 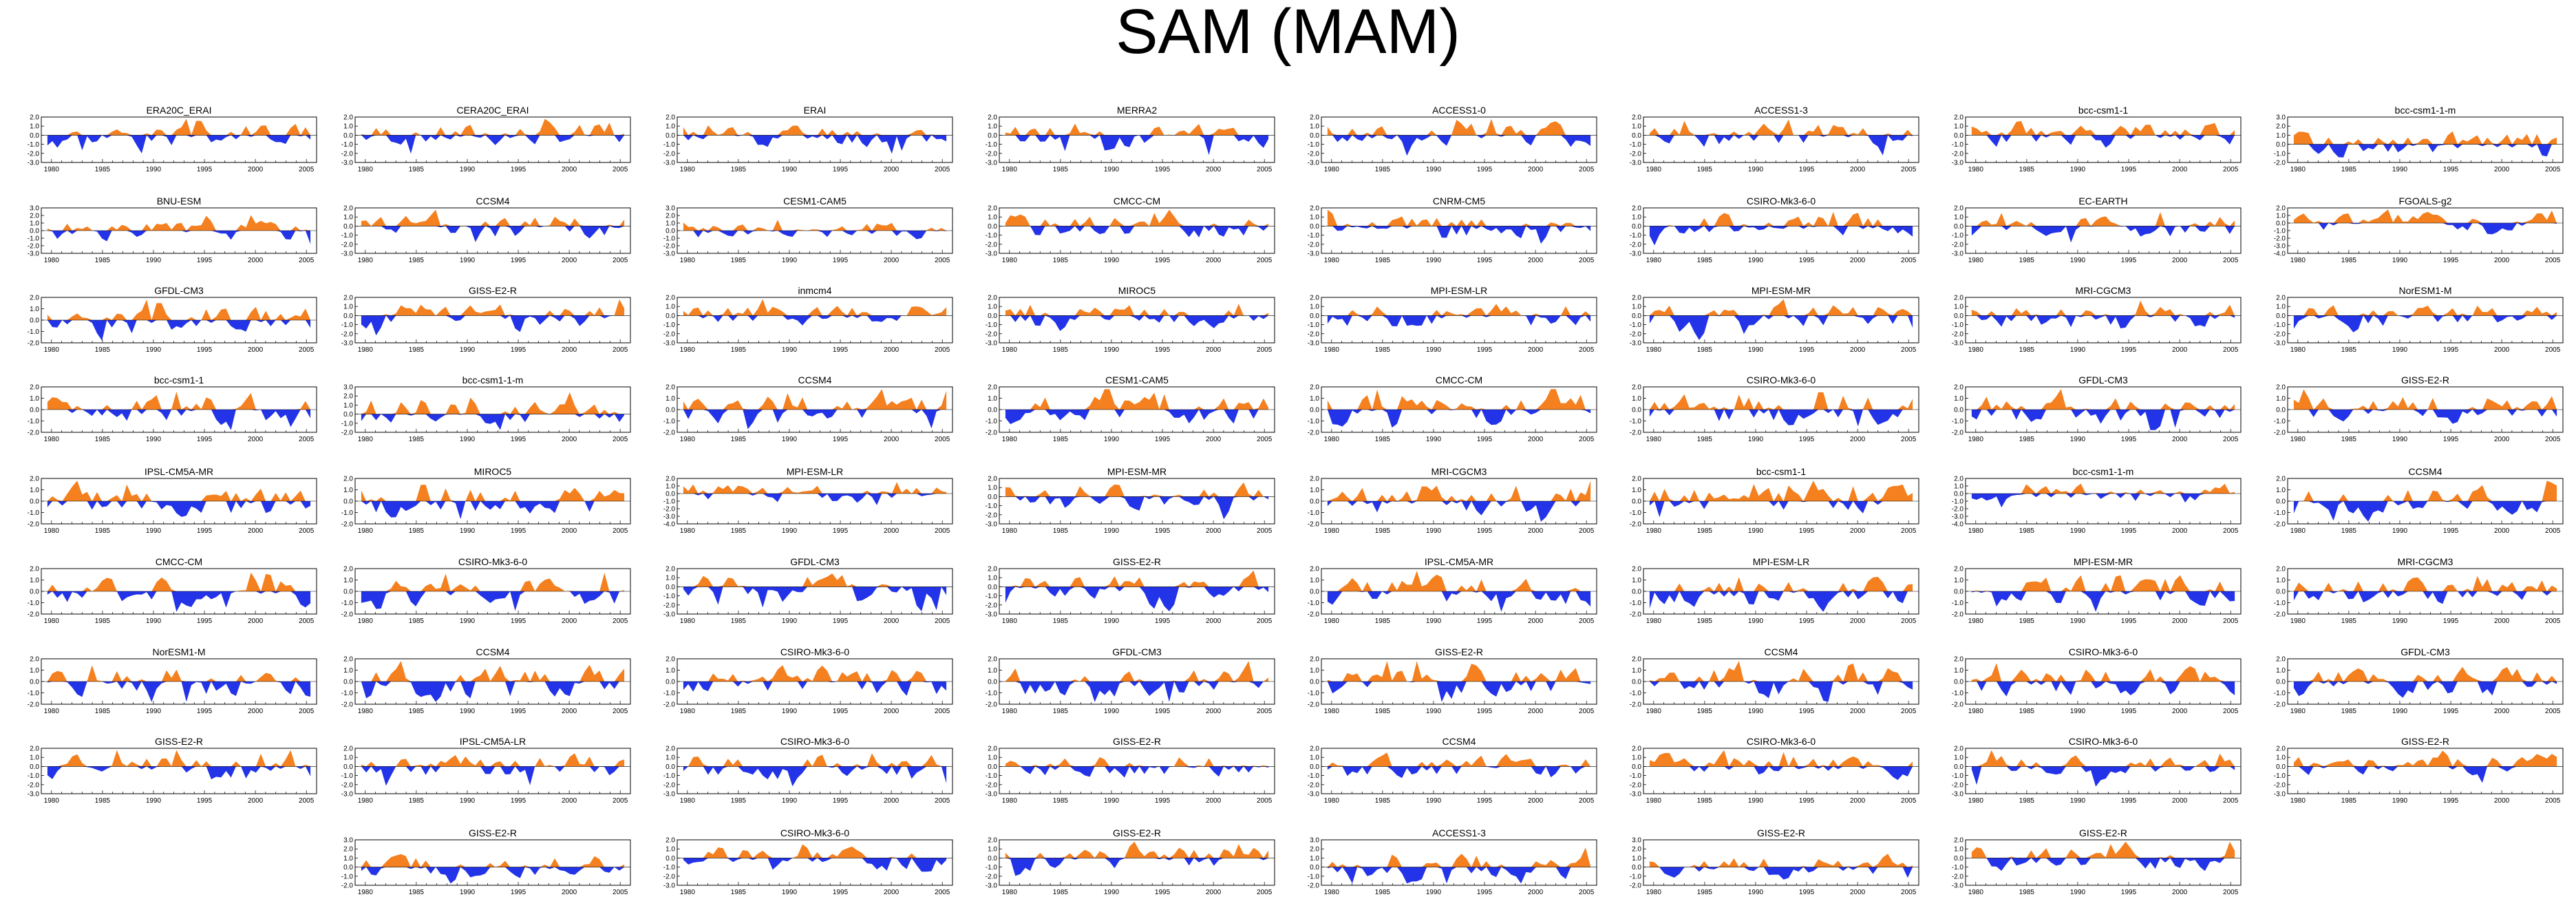 What do you see at coordinates (1781, 471) in the screenshot?
I see `panel-title: bcc-csm1-1` at bounding box center [1781, 471].